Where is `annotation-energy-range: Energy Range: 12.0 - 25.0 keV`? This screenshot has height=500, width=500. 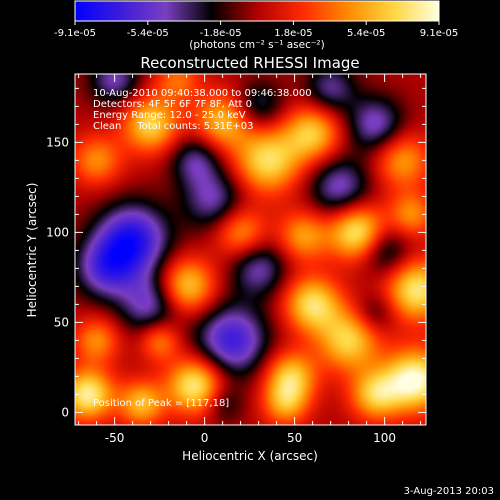
annotation-energy-range: Energy Range: 12.0 - 25.0 keV is located at coordinates (169, 115).